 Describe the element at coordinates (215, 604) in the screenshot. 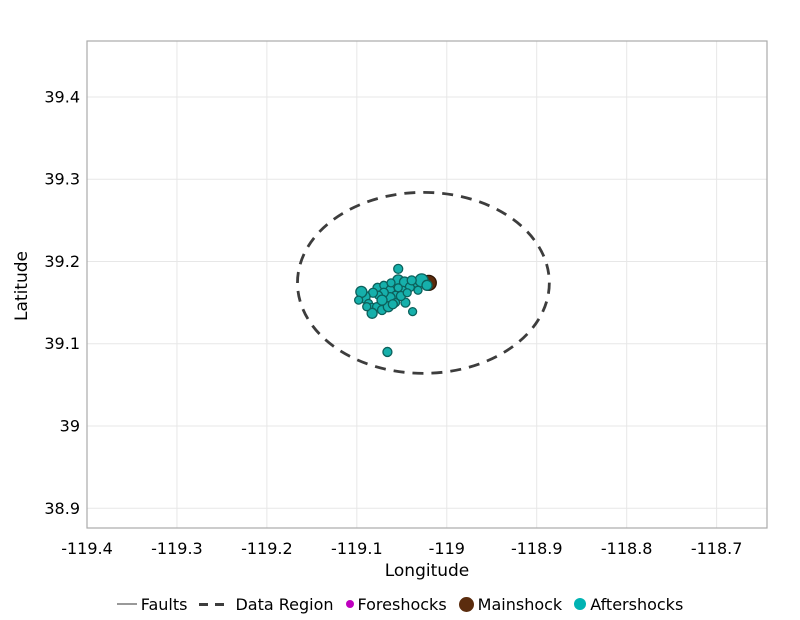

I see `data-region-legend-marker-icon` at that location.